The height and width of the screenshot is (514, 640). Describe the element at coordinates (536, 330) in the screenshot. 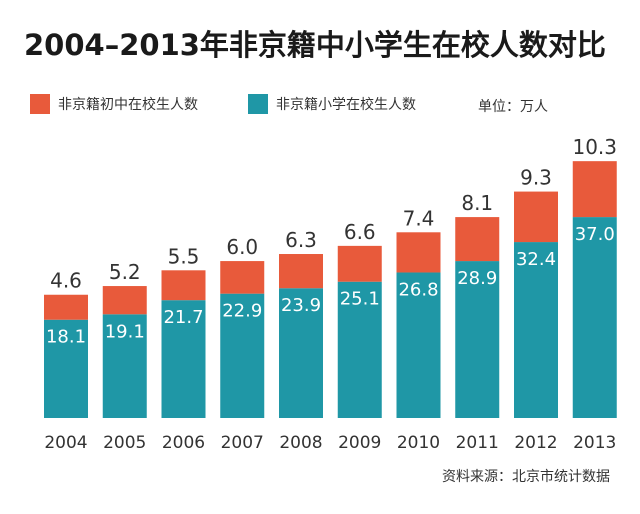

I see `bar-primary-2012` at that location.